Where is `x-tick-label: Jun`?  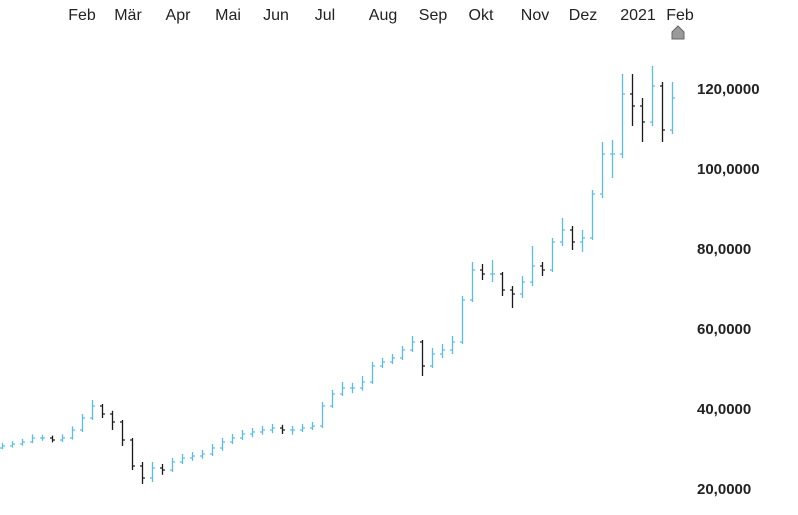
x-tick-label: Jun is located at coordinates (276, 15).